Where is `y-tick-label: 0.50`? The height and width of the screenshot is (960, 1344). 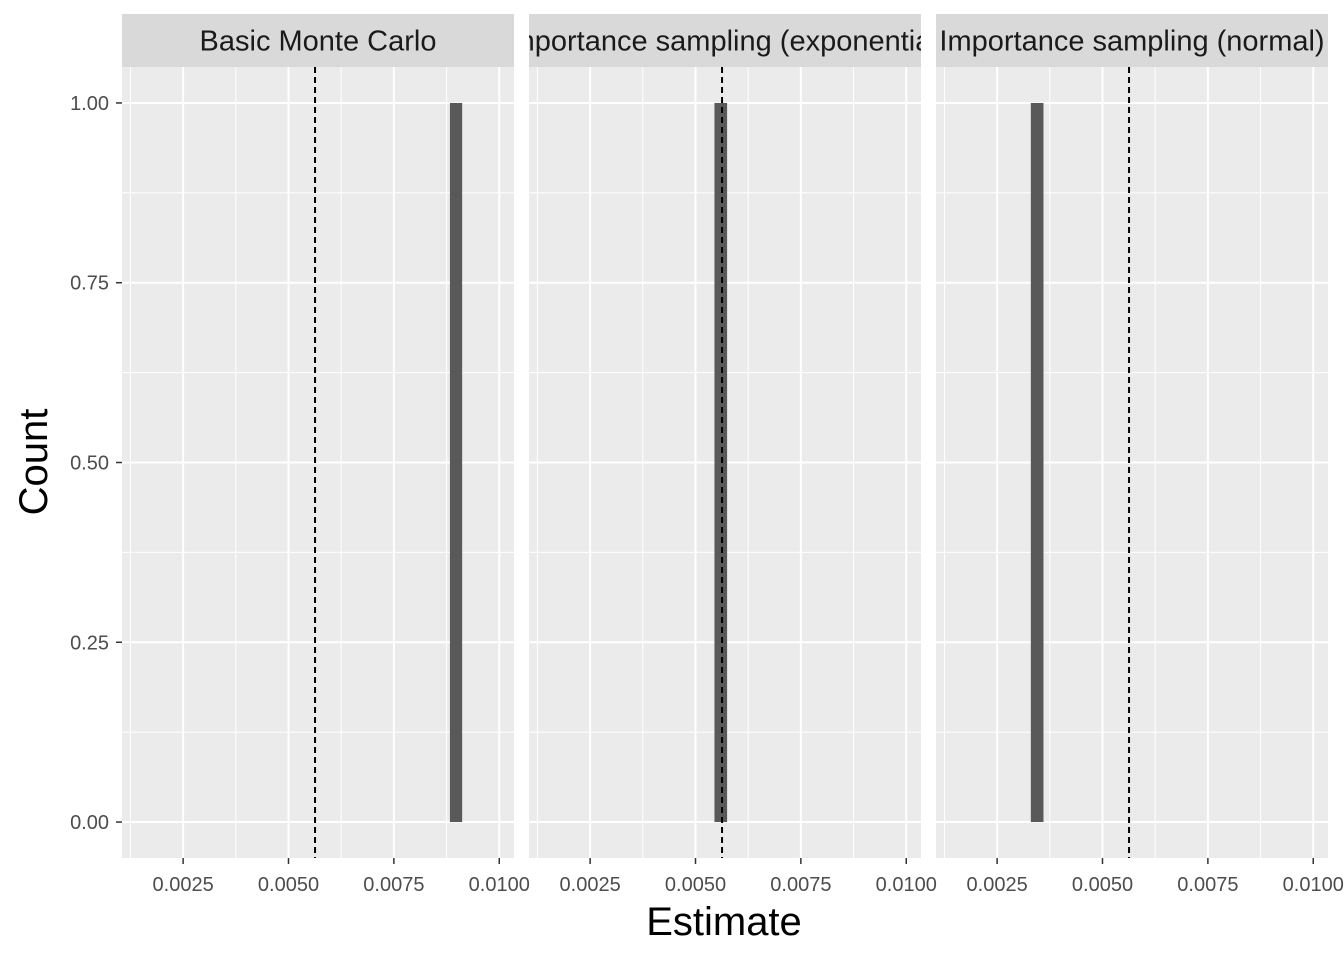
y-tick-label: 0.50 is located at coordinates (89, 464).